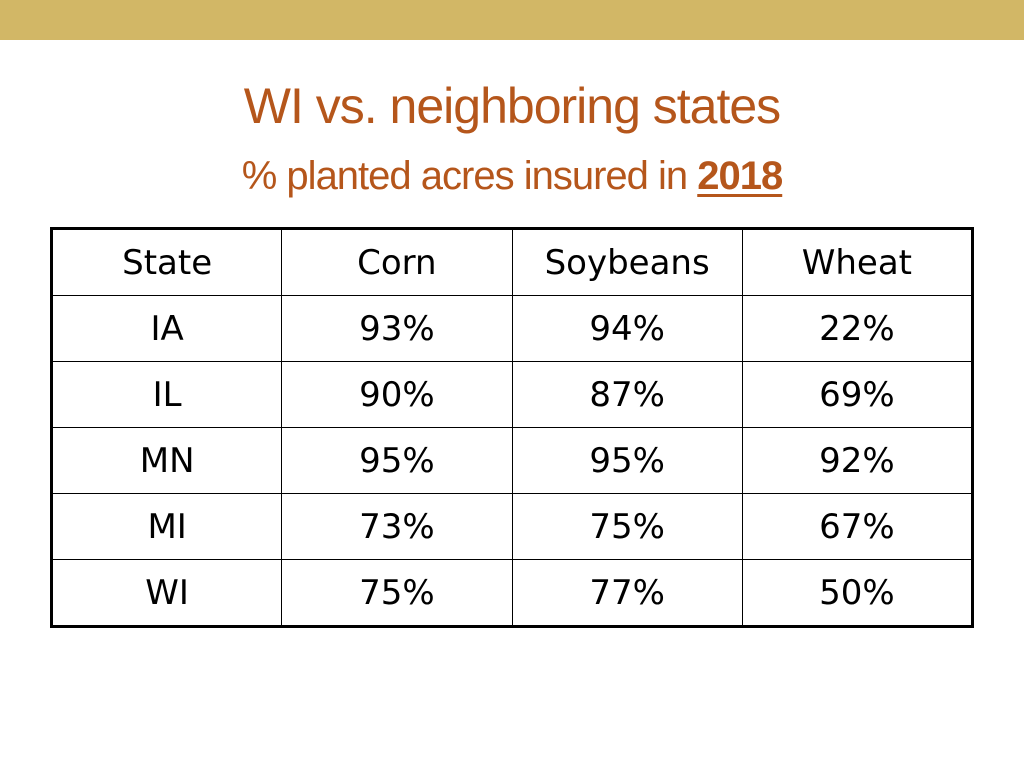  Describe the element at coordinates (469, 176) in the screenshot. I see `subtitle-text: % planted acres insured in` at that location.